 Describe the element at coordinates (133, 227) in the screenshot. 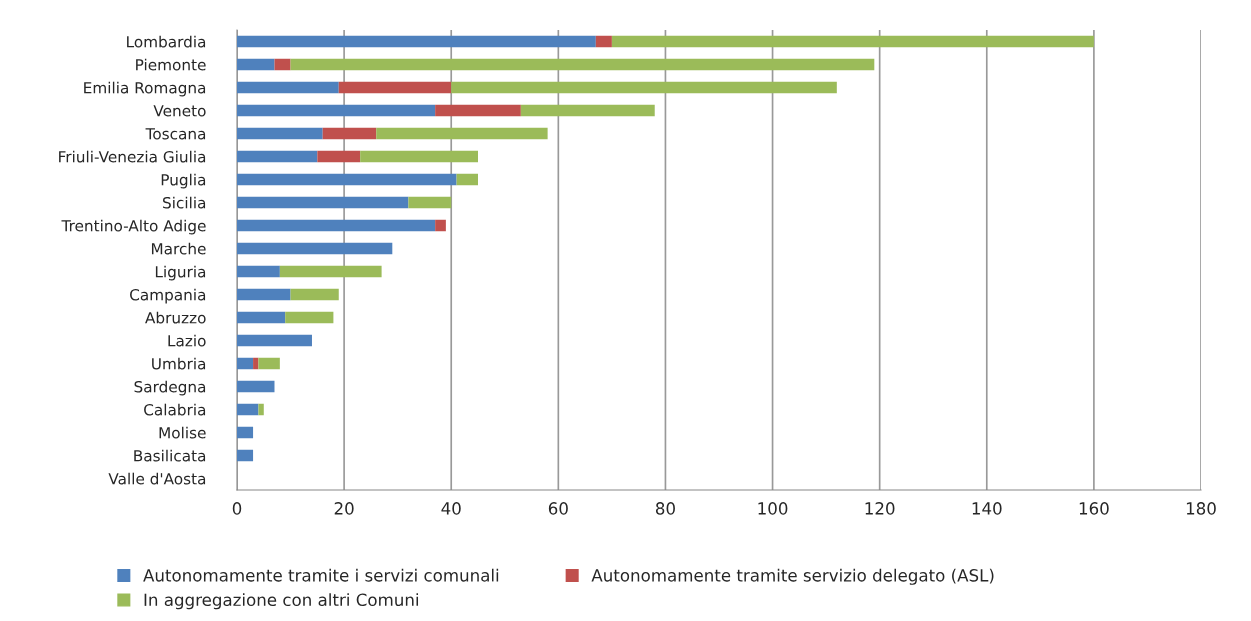

I see `y-tick-label: Trentino-Alto Adige` at that location.